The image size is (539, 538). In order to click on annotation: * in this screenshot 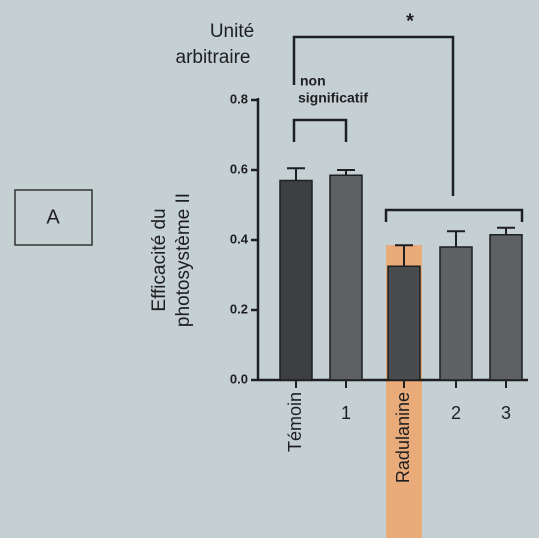, I will do `click(410, 21)`.